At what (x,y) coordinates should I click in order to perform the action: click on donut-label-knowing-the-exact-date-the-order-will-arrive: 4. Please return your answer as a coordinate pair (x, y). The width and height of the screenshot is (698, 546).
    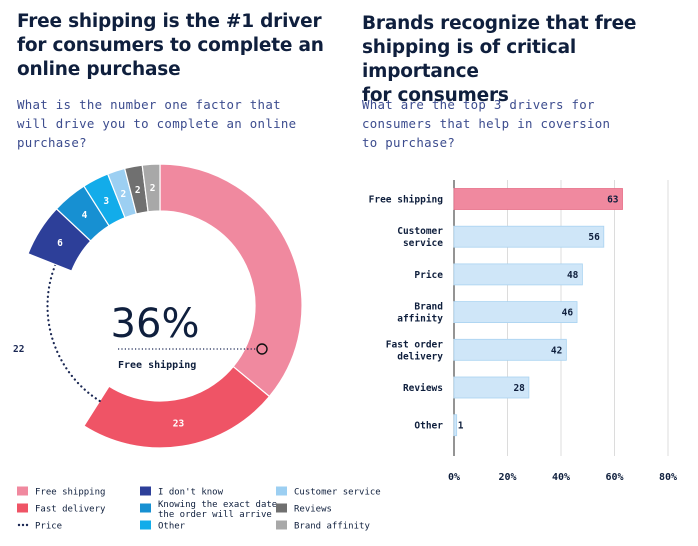
    Looking at the image, I should click on (85, 215).